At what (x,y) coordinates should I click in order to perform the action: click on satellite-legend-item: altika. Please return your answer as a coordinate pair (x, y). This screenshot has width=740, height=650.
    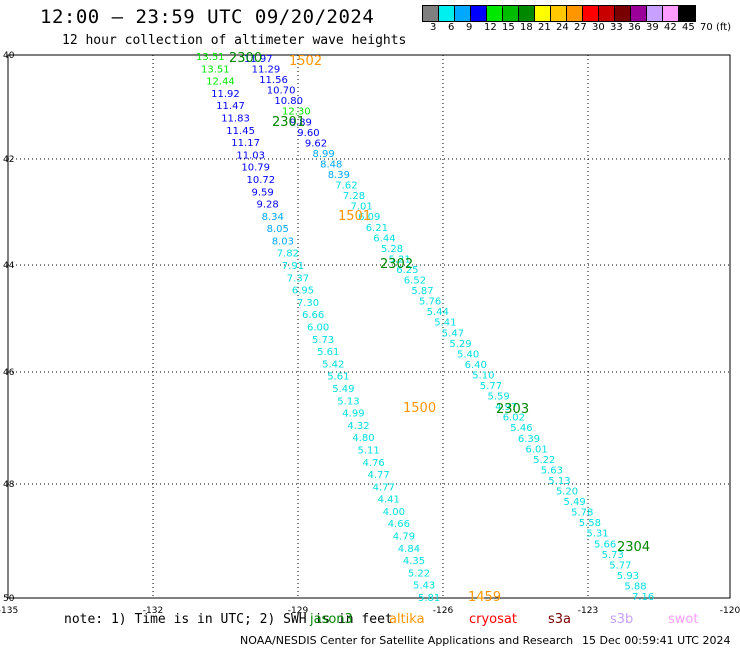
    Looking at the image, I should click on (407, 619).